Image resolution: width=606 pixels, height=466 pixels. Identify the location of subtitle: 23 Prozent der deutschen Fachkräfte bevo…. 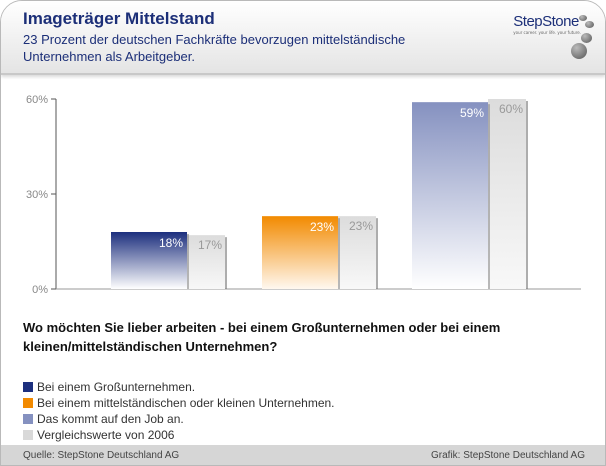
(214, 48).